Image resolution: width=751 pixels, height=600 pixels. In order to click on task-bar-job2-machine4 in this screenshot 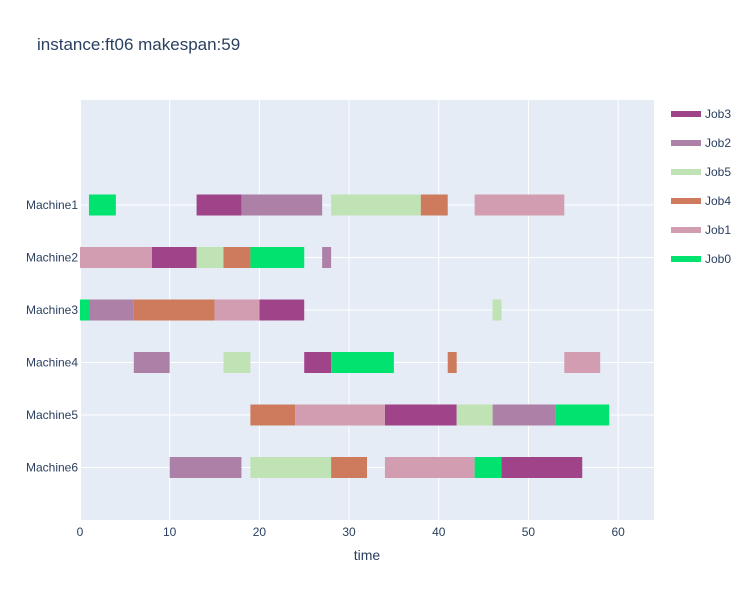, I will do `click(151, 362)`.